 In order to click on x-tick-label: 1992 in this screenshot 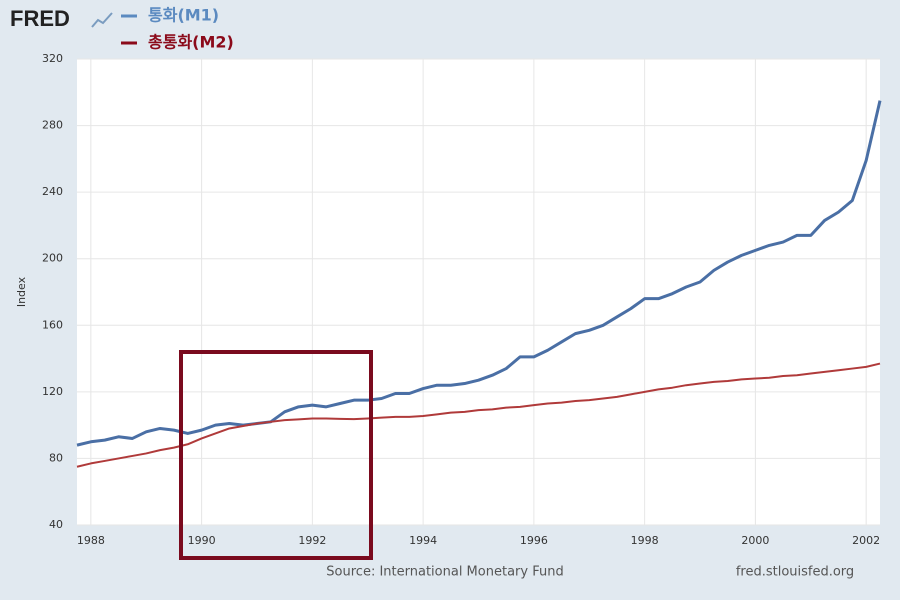, I will do `click(312, 540)`.